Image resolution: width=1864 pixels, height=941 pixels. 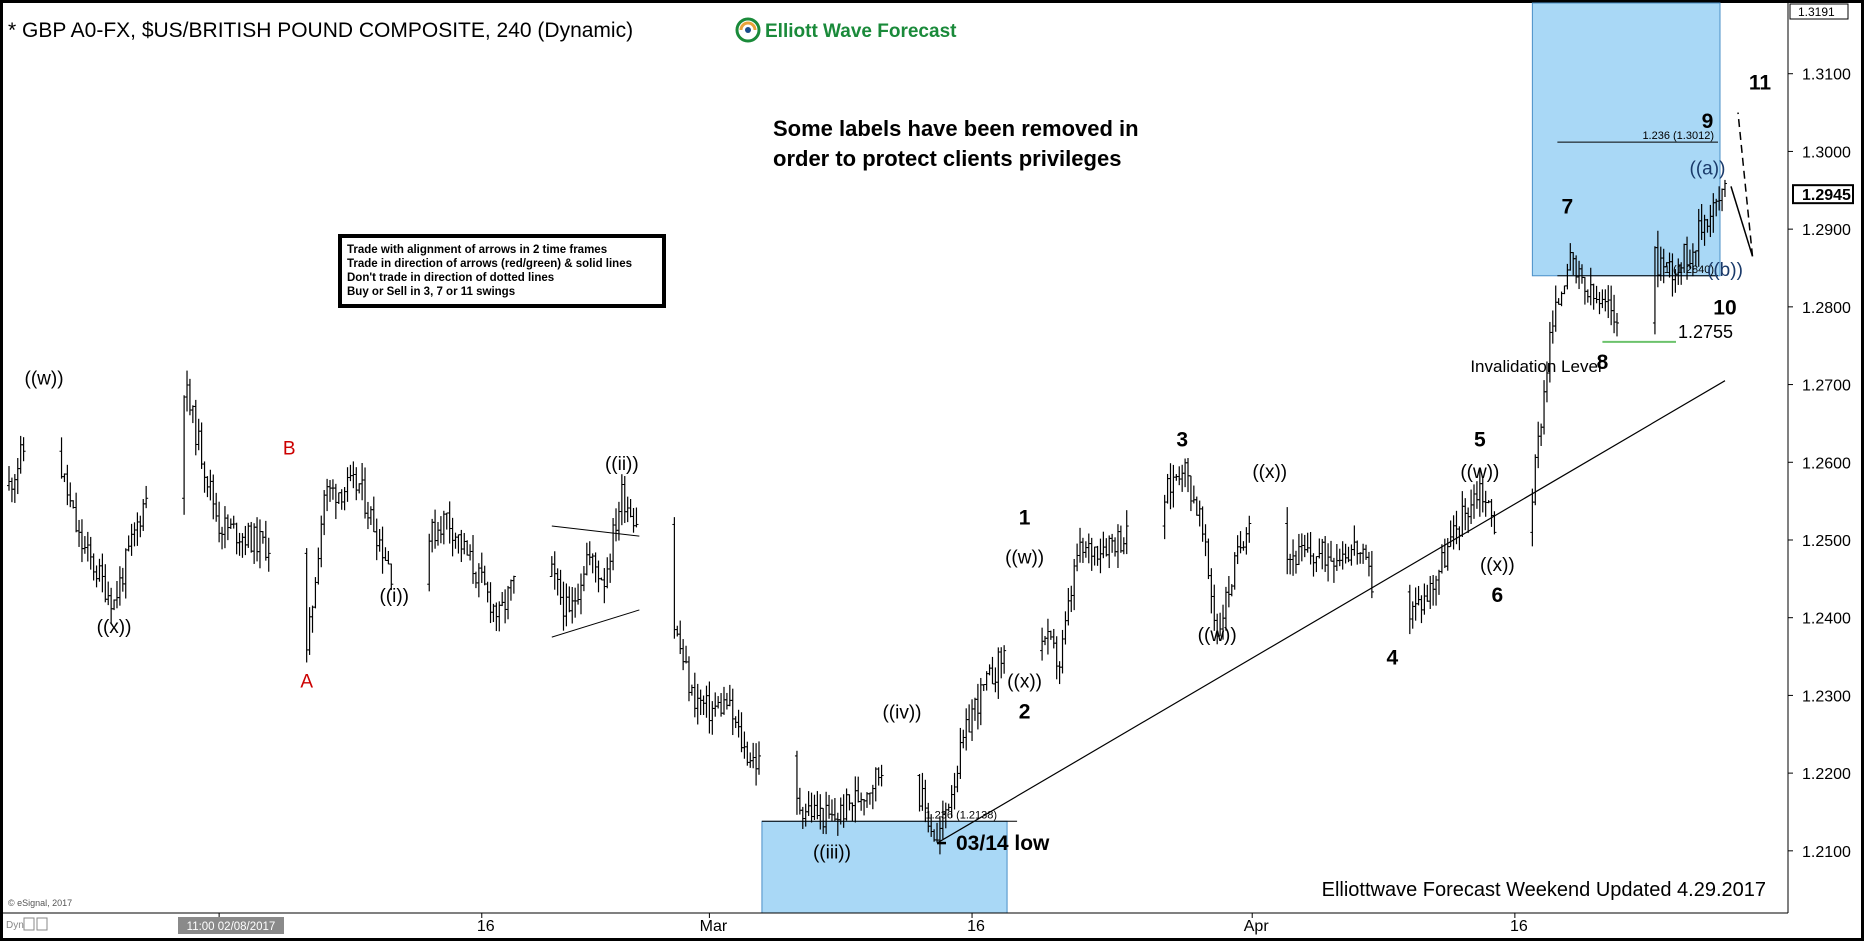 I want to click on wave-label-17: ((w)), so click(x=1479, y=472).